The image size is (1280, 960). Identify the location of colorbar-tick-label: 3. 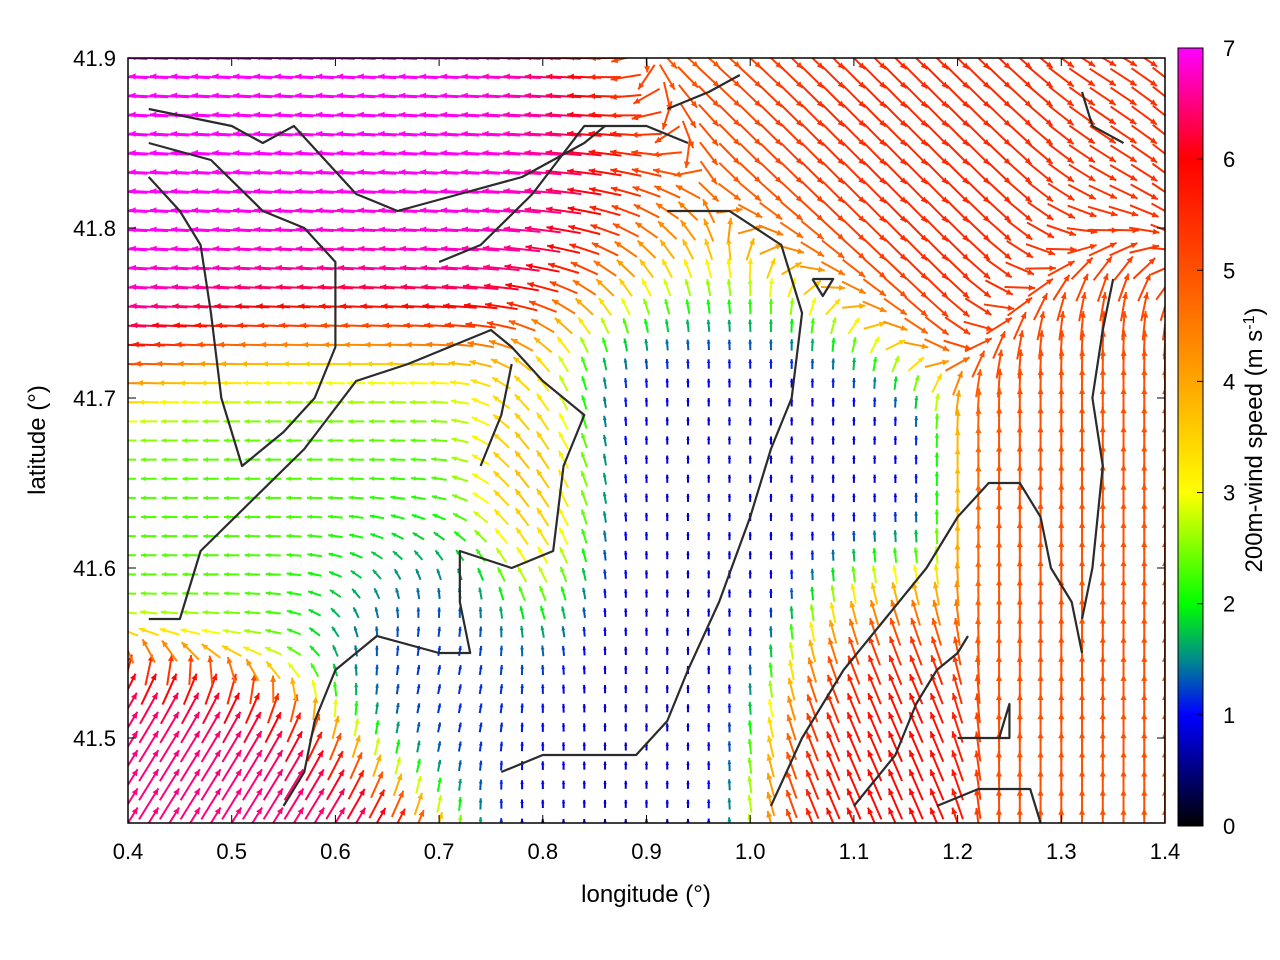
(1229, 493).